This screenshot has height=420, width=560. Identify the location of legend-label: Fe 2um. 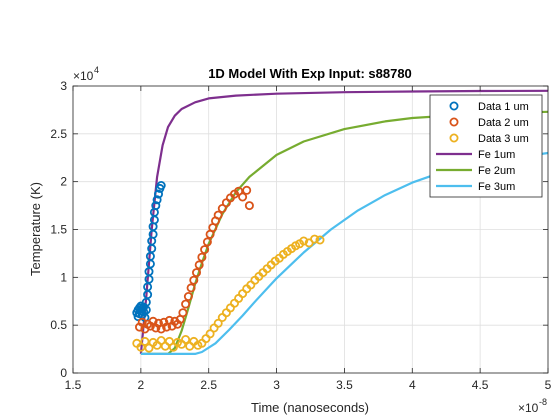
(496, 171).